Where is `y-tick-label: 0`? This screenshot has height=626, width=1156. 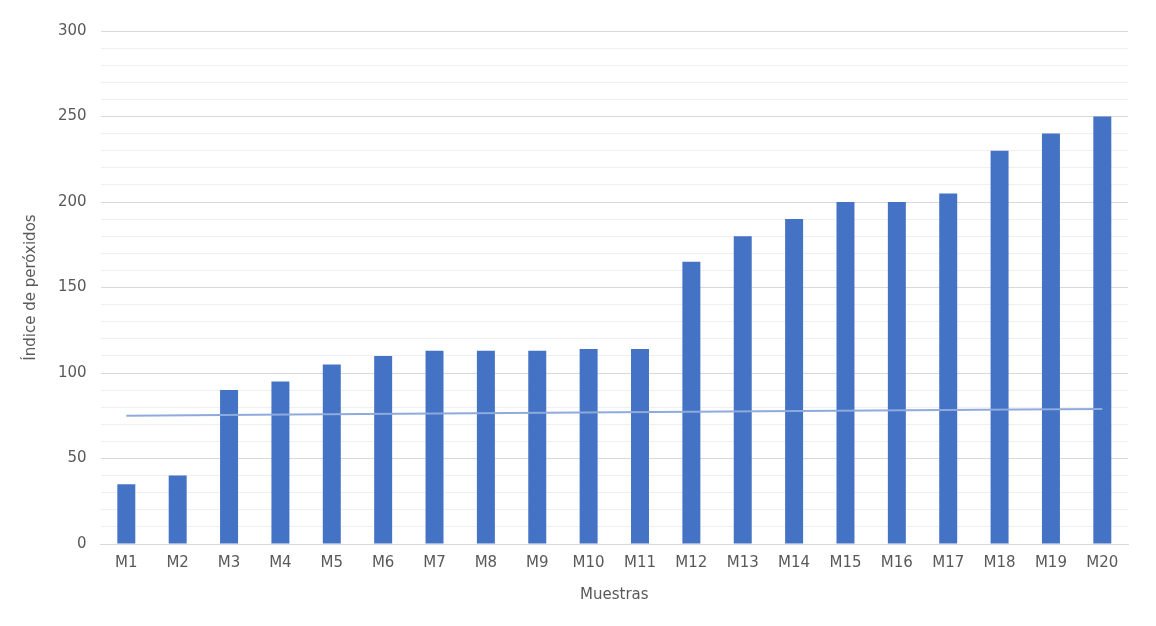
y-tick-label: 0 is located at coordinates (82, 542).